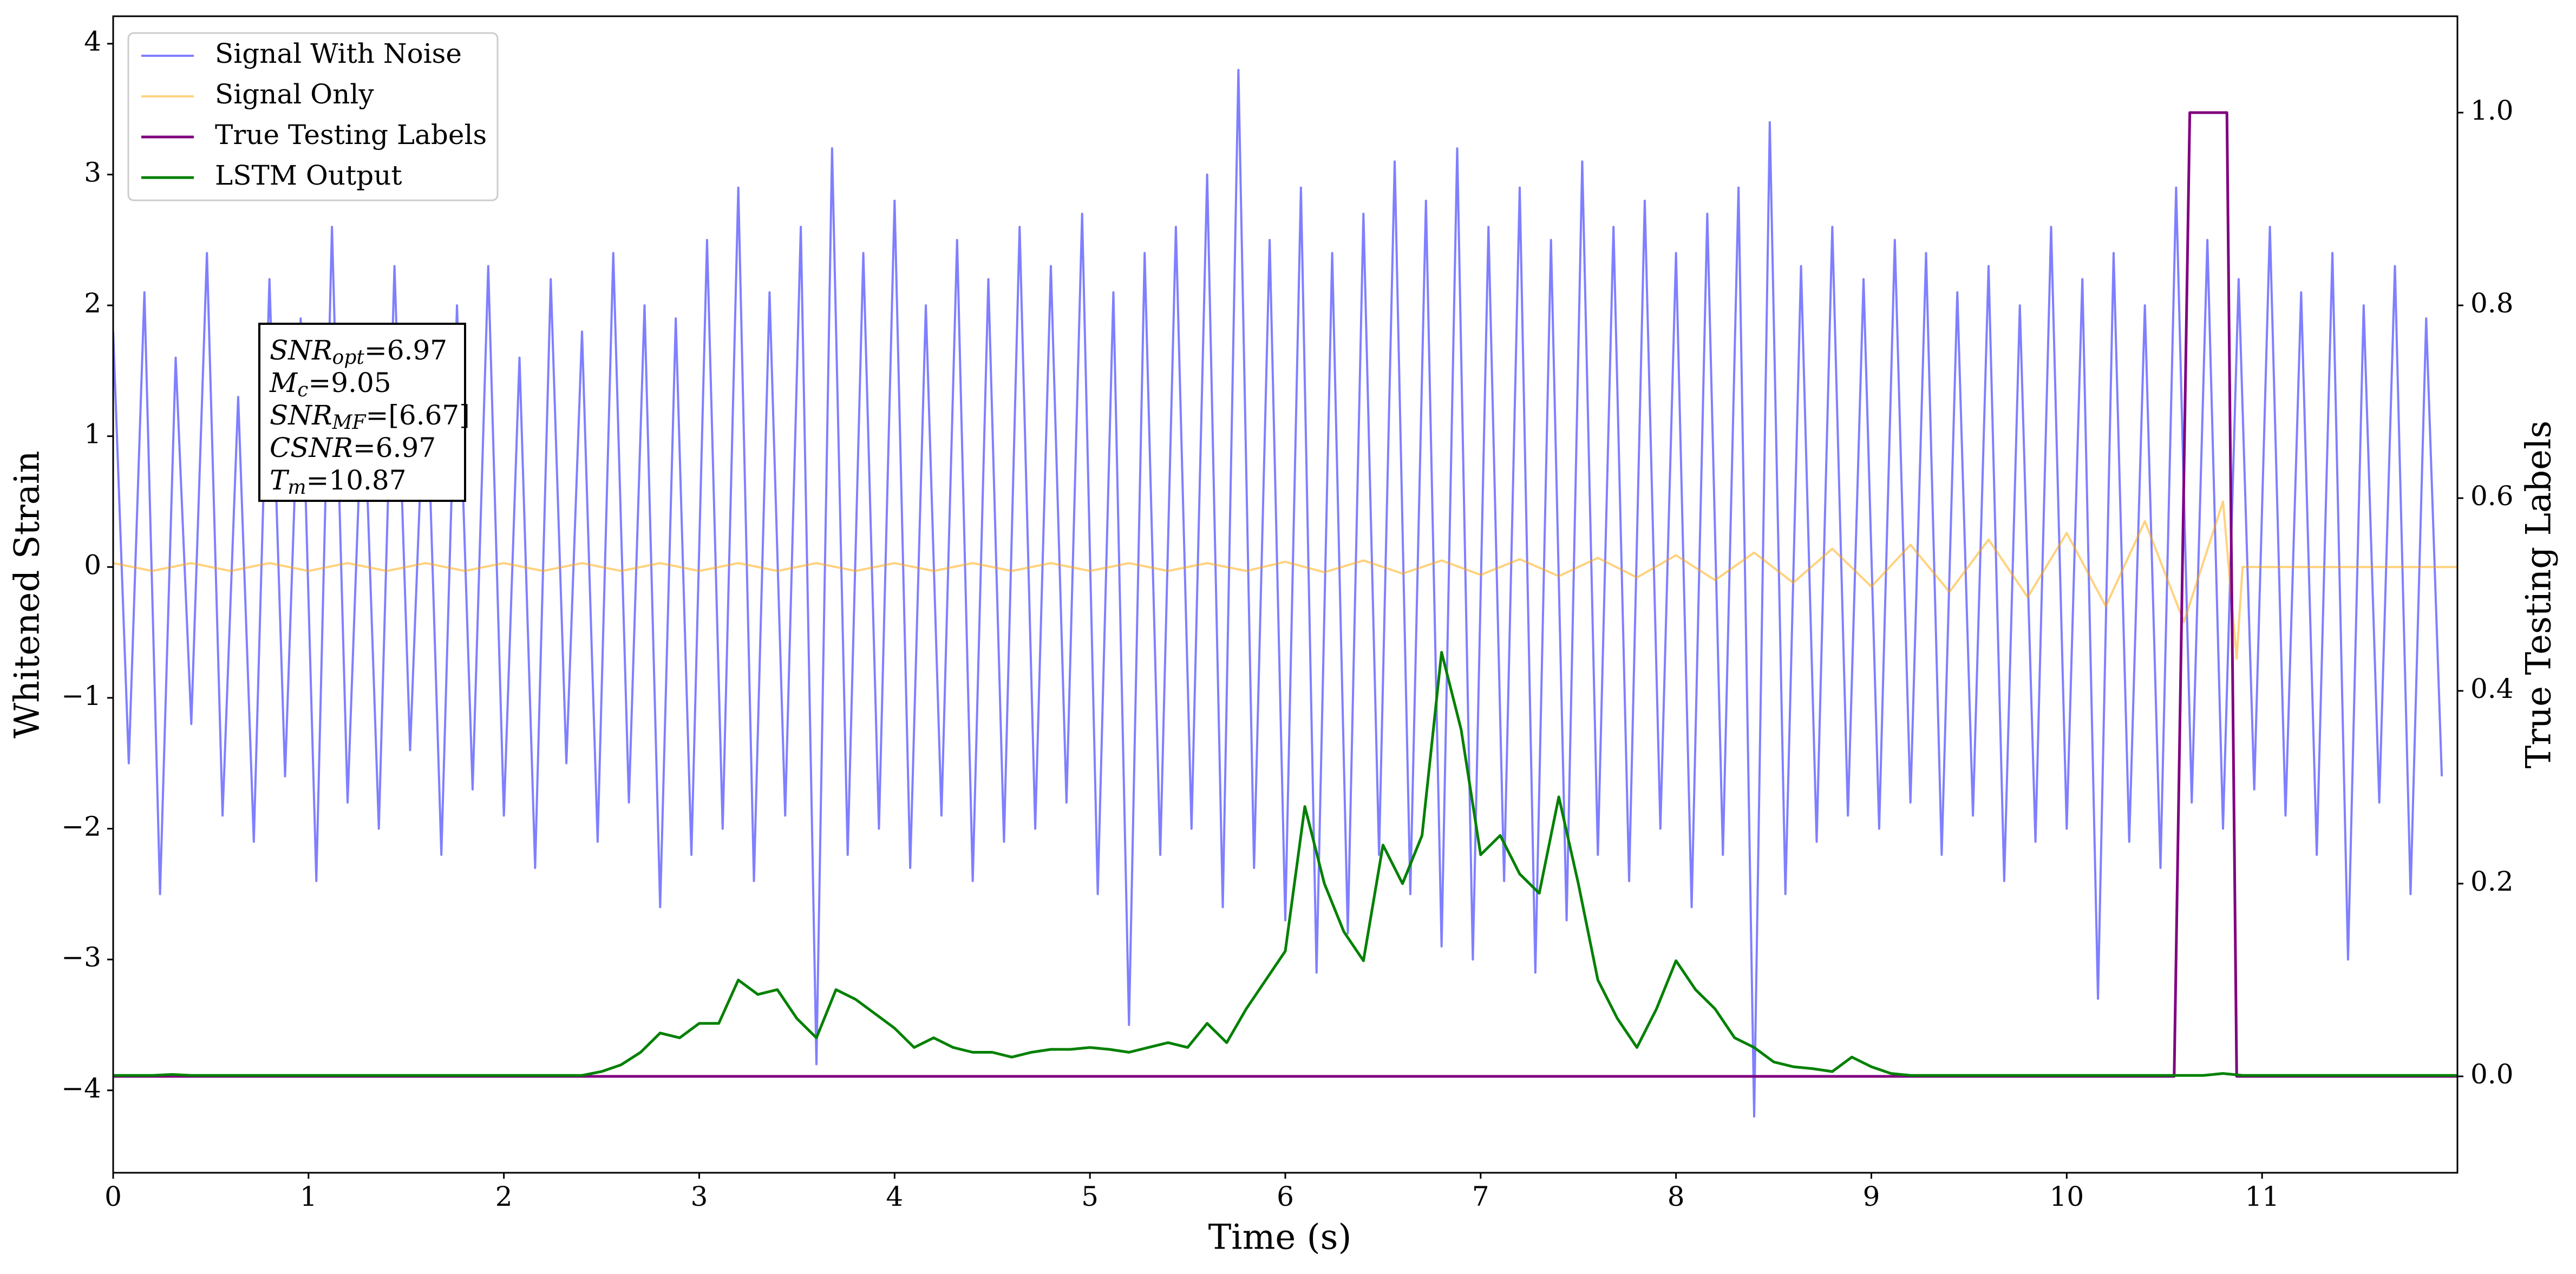 This screenshot has height=1274, width=2576. Describe the element at coordinates (2492, 110) in the screenshot. I see `y2-tick-label: 1.0` at that location.